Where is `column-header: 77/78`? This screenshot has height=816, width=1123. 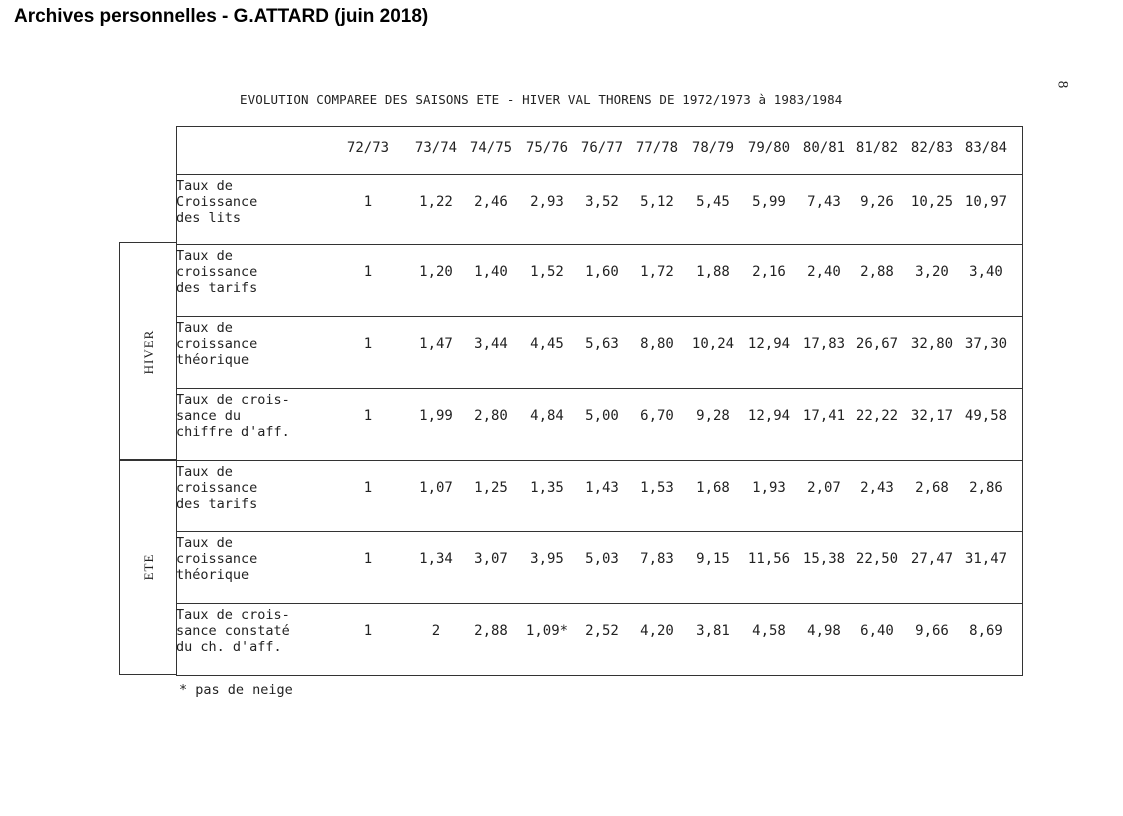
column-header: 77/78 is located at coordinates (657, 148).